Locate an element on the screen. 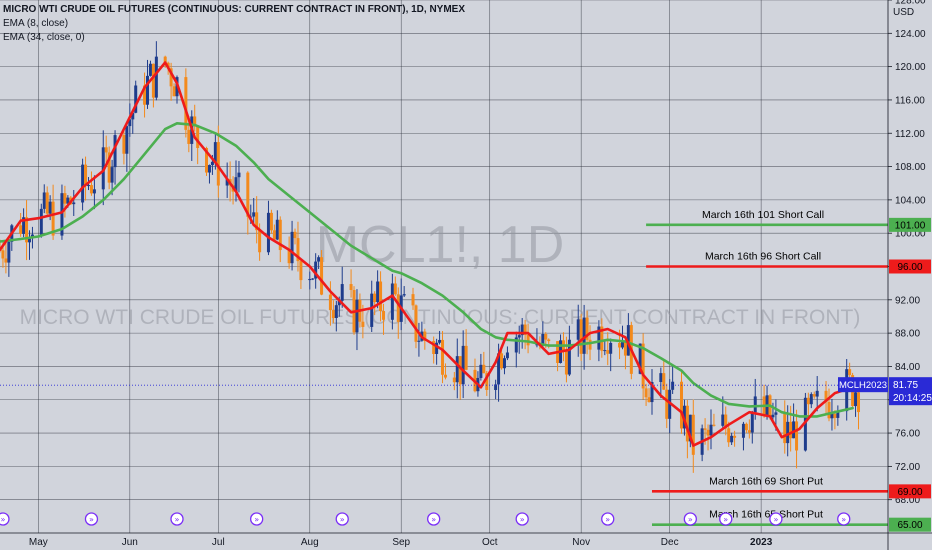 The width and height of the screenshot is (932, 550). x-tick-label: Oct is located at coordinates (490, 542).